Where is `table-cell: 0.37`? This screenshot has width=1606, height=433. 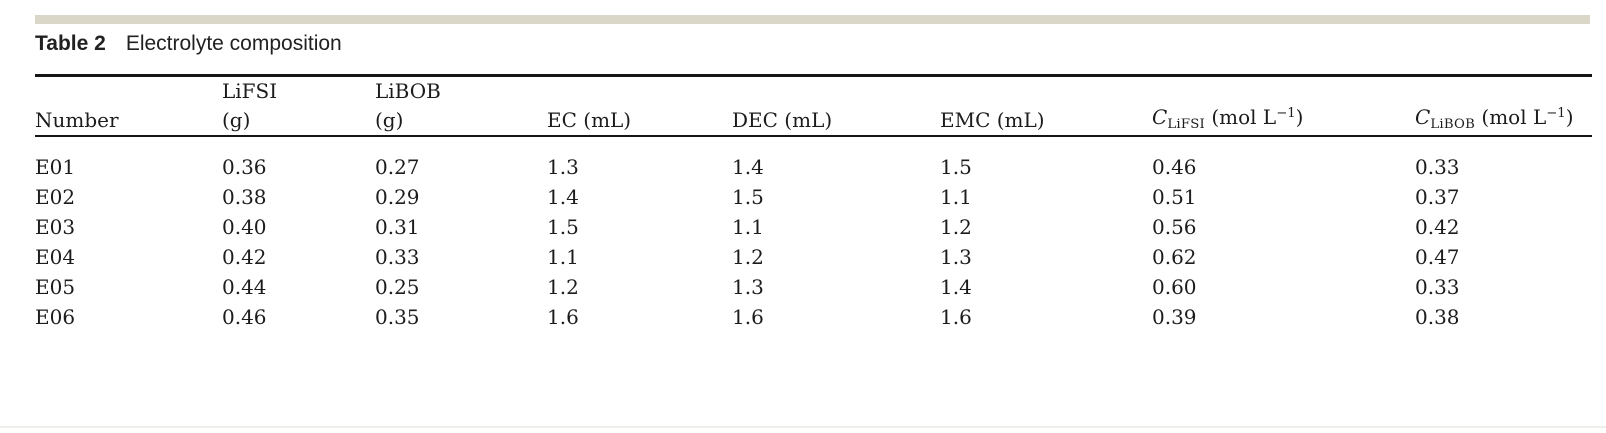 table-cell: 0.37 is located at coordinates (1437, 197).